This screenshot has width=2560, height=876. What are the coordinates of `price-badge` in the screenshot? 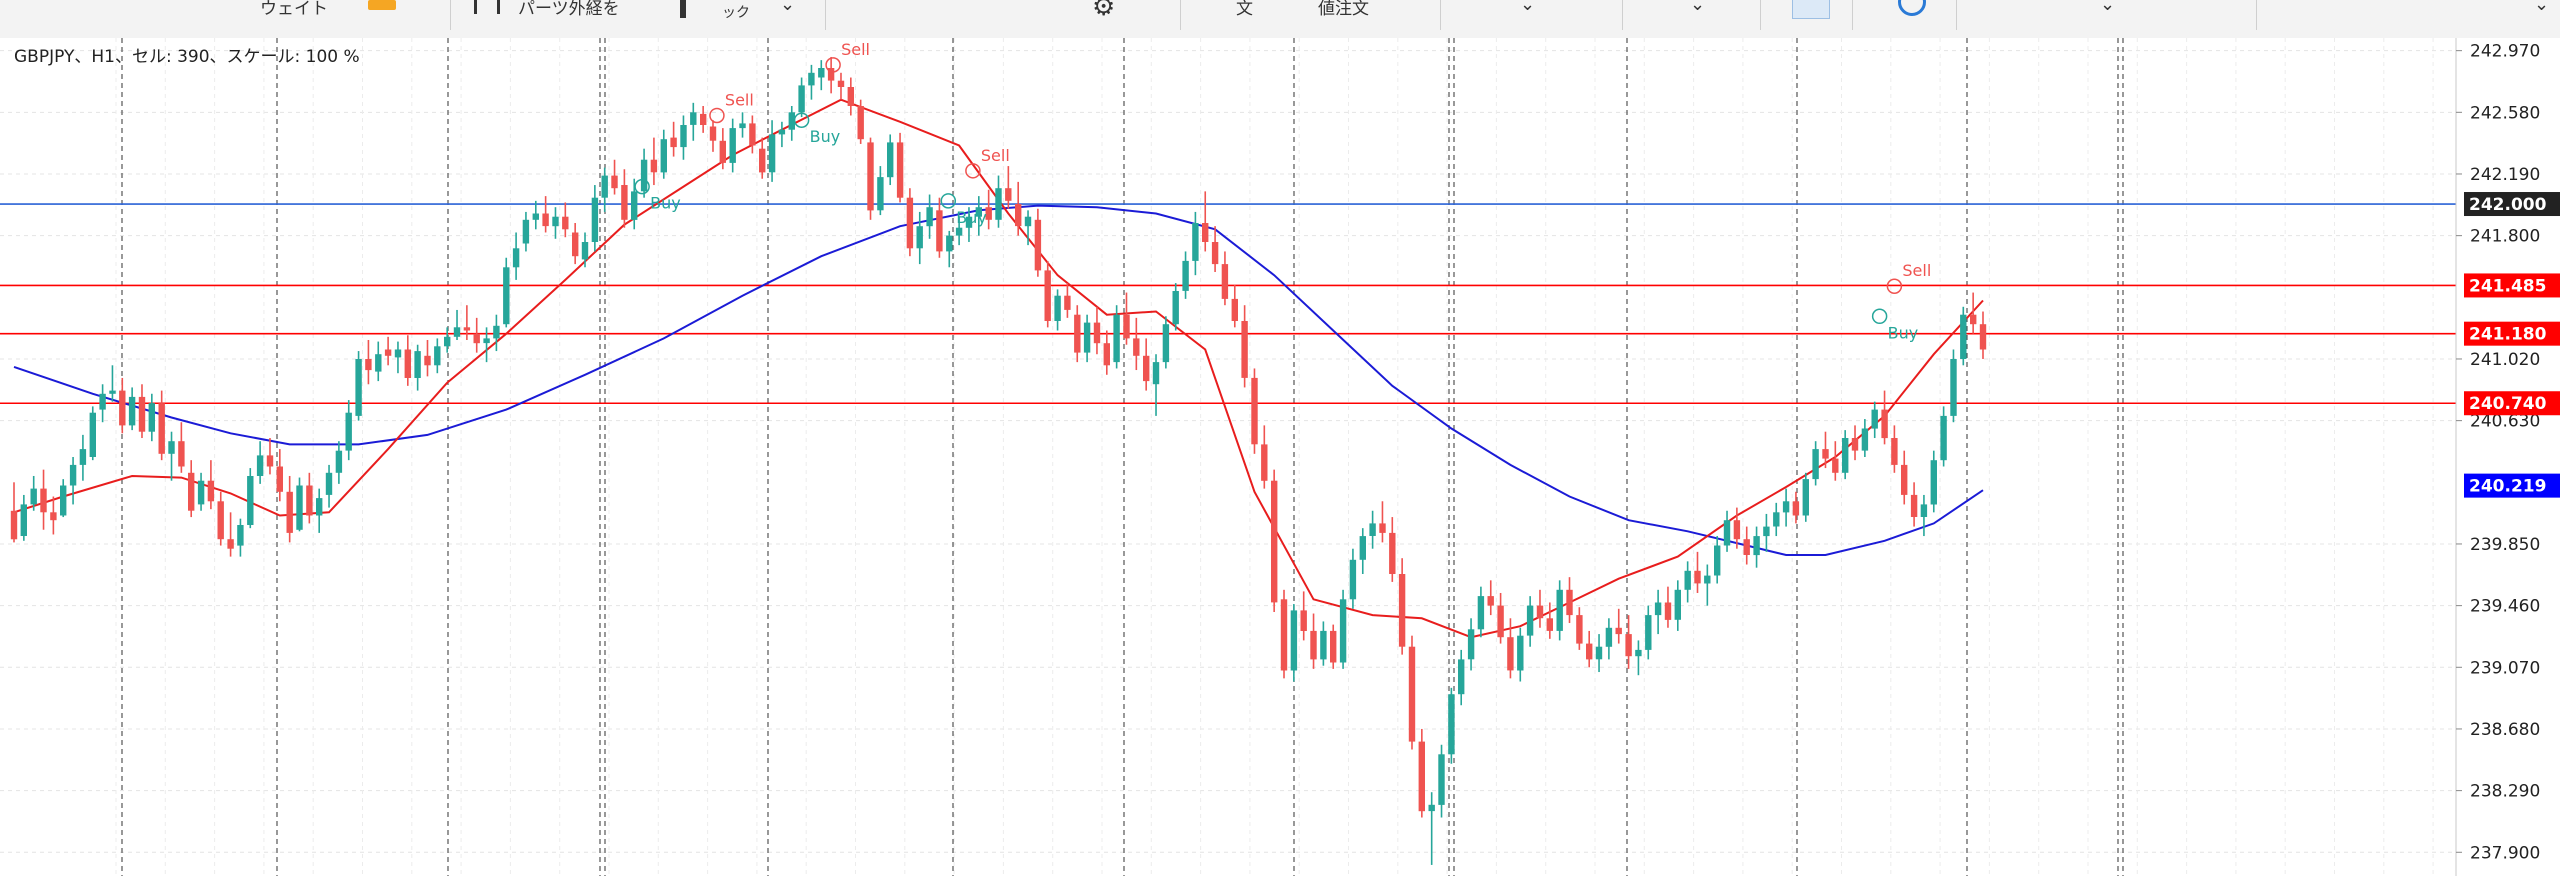 It's located at (2512, 204).